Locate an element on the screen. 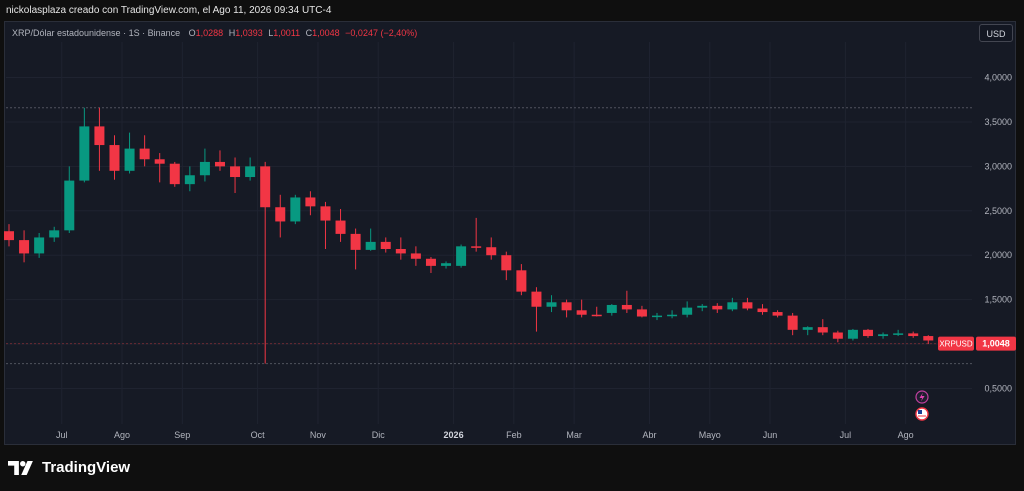 Image resolution: width=1024 pixels, height=491 pixels. currency-button: USD is located at coordinates (996, 33).